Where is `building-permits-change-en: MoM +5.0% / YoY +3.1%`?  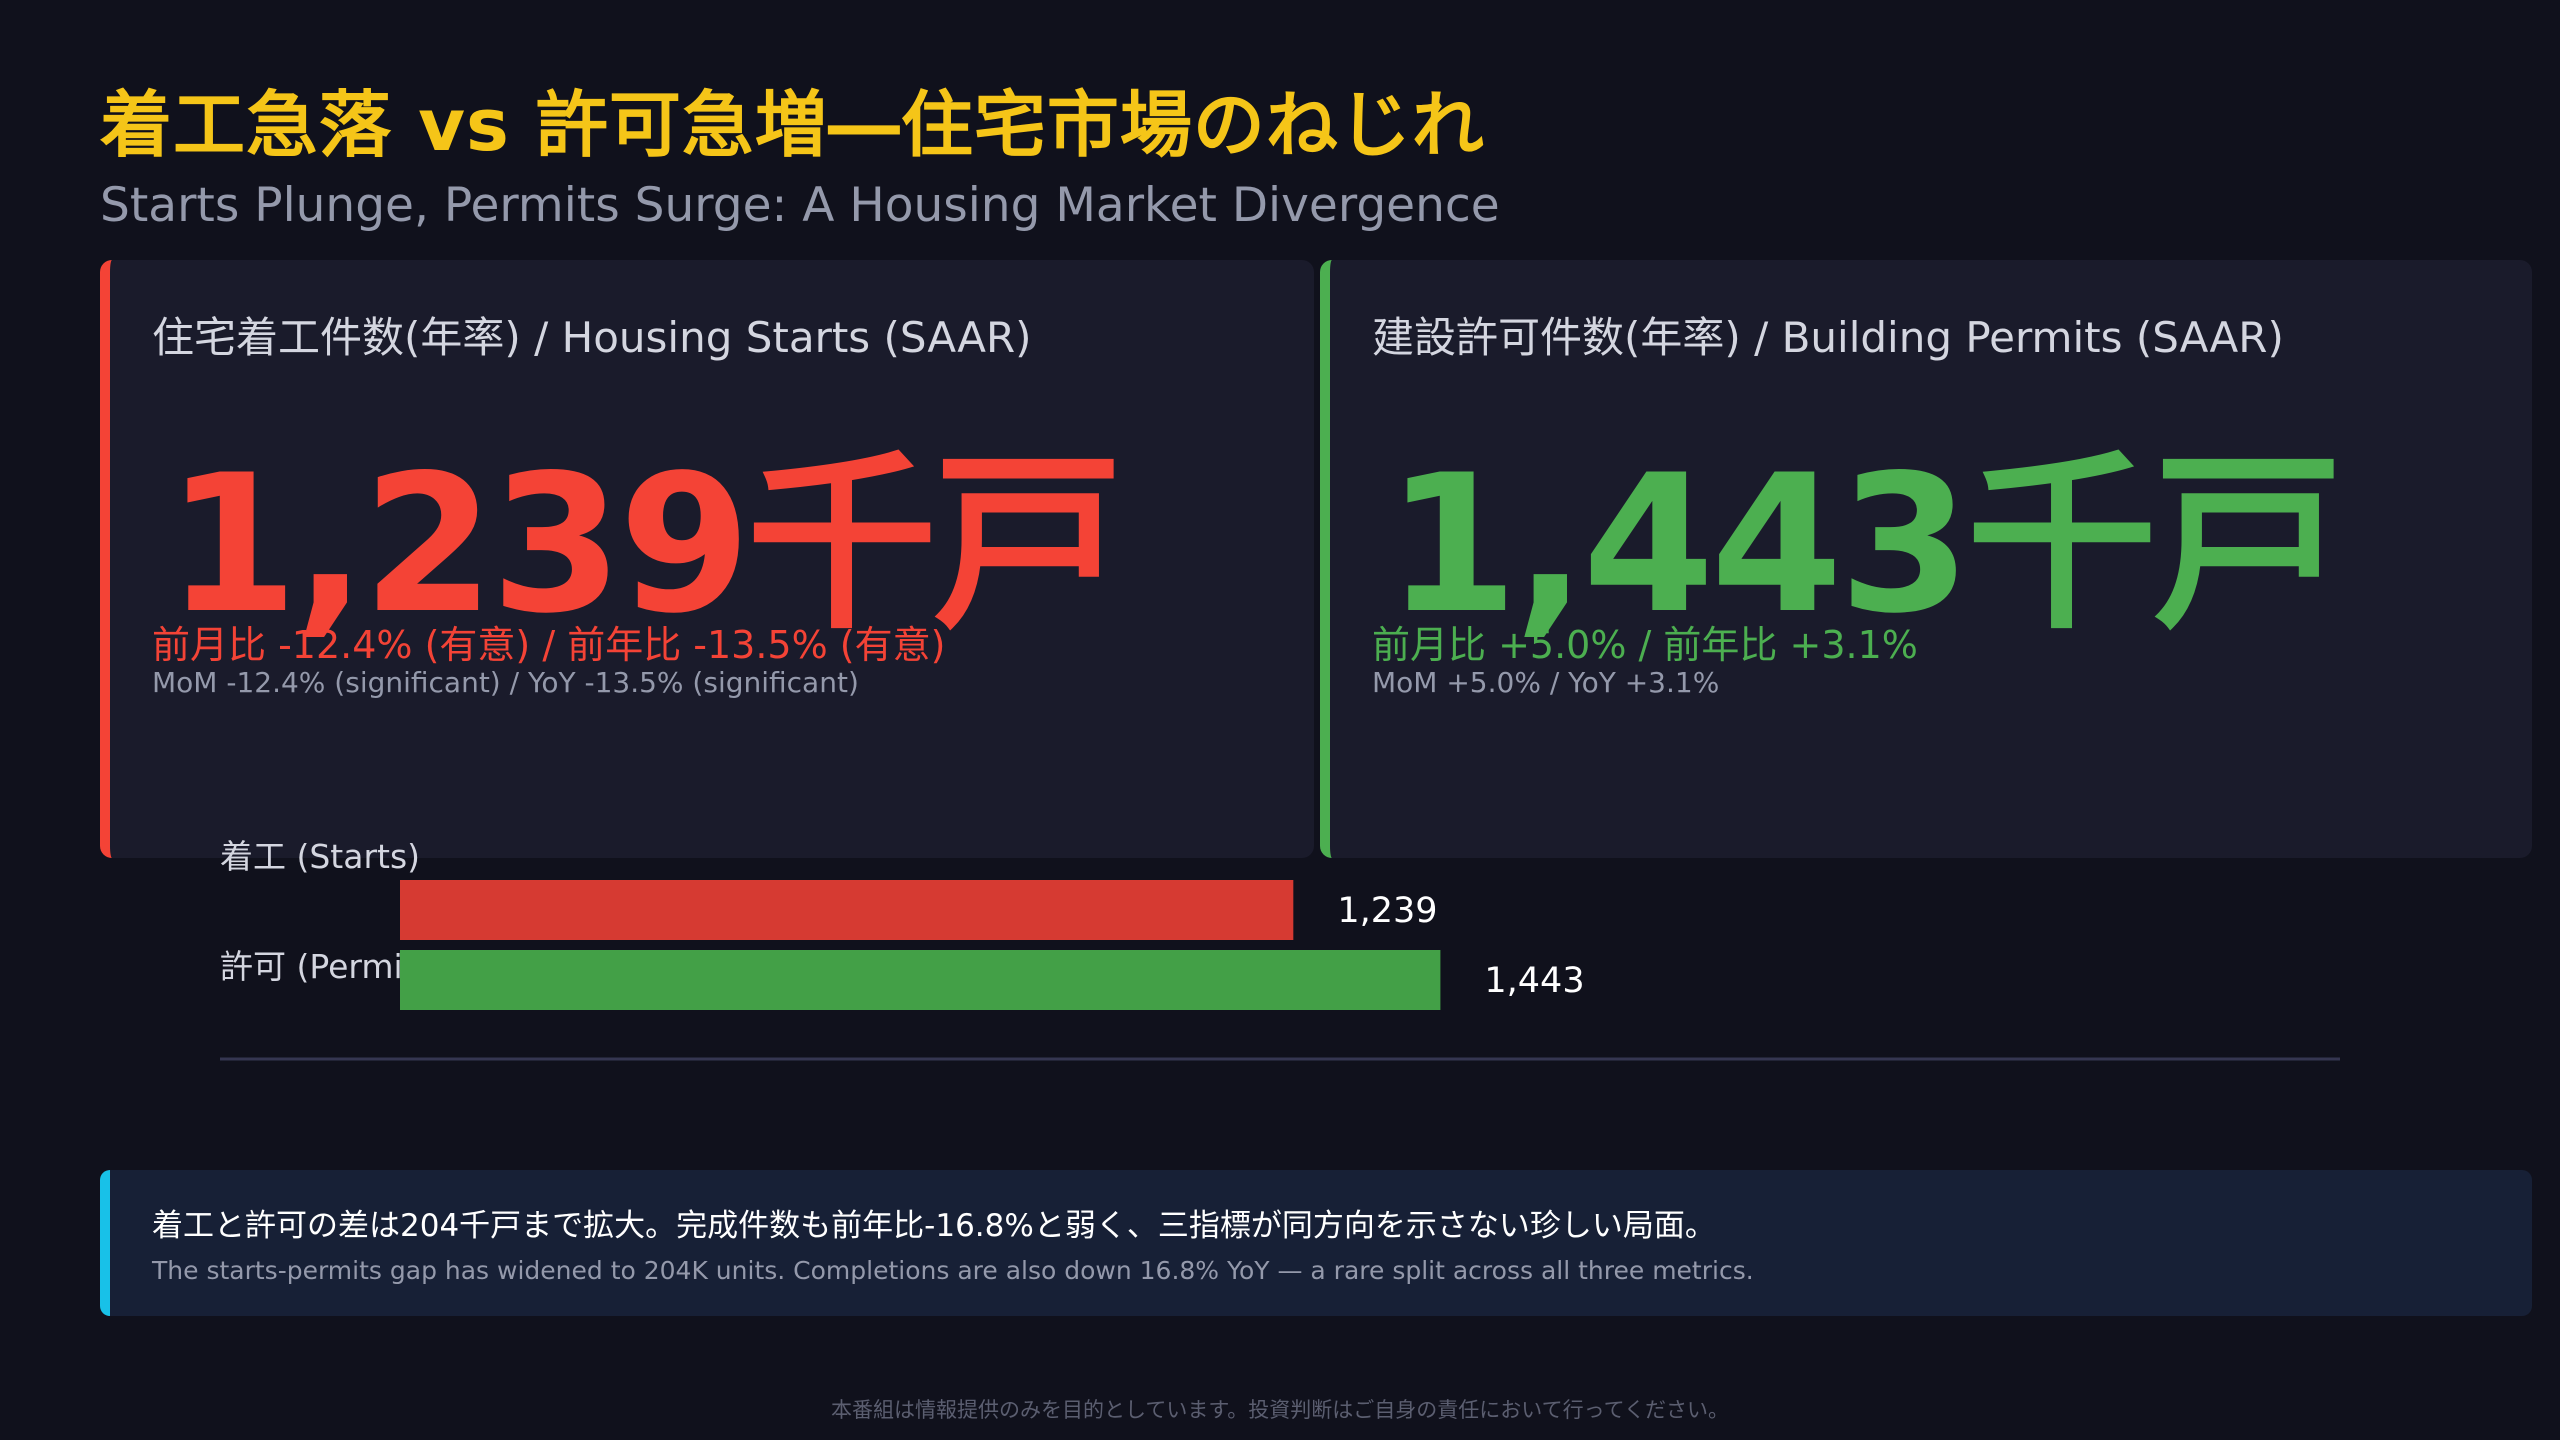
building-permits-change-en: MoM +5.0% / YoY +3.1% is located at coordinates (1546, 682).